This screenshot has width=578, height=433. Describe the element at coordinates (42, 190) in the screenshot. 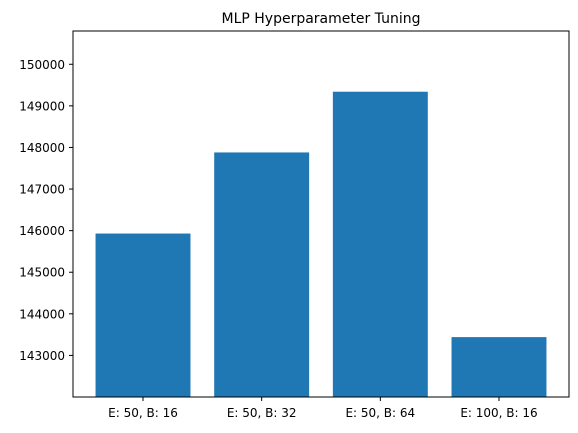

I see `y-tick-label: 147000` at that location.